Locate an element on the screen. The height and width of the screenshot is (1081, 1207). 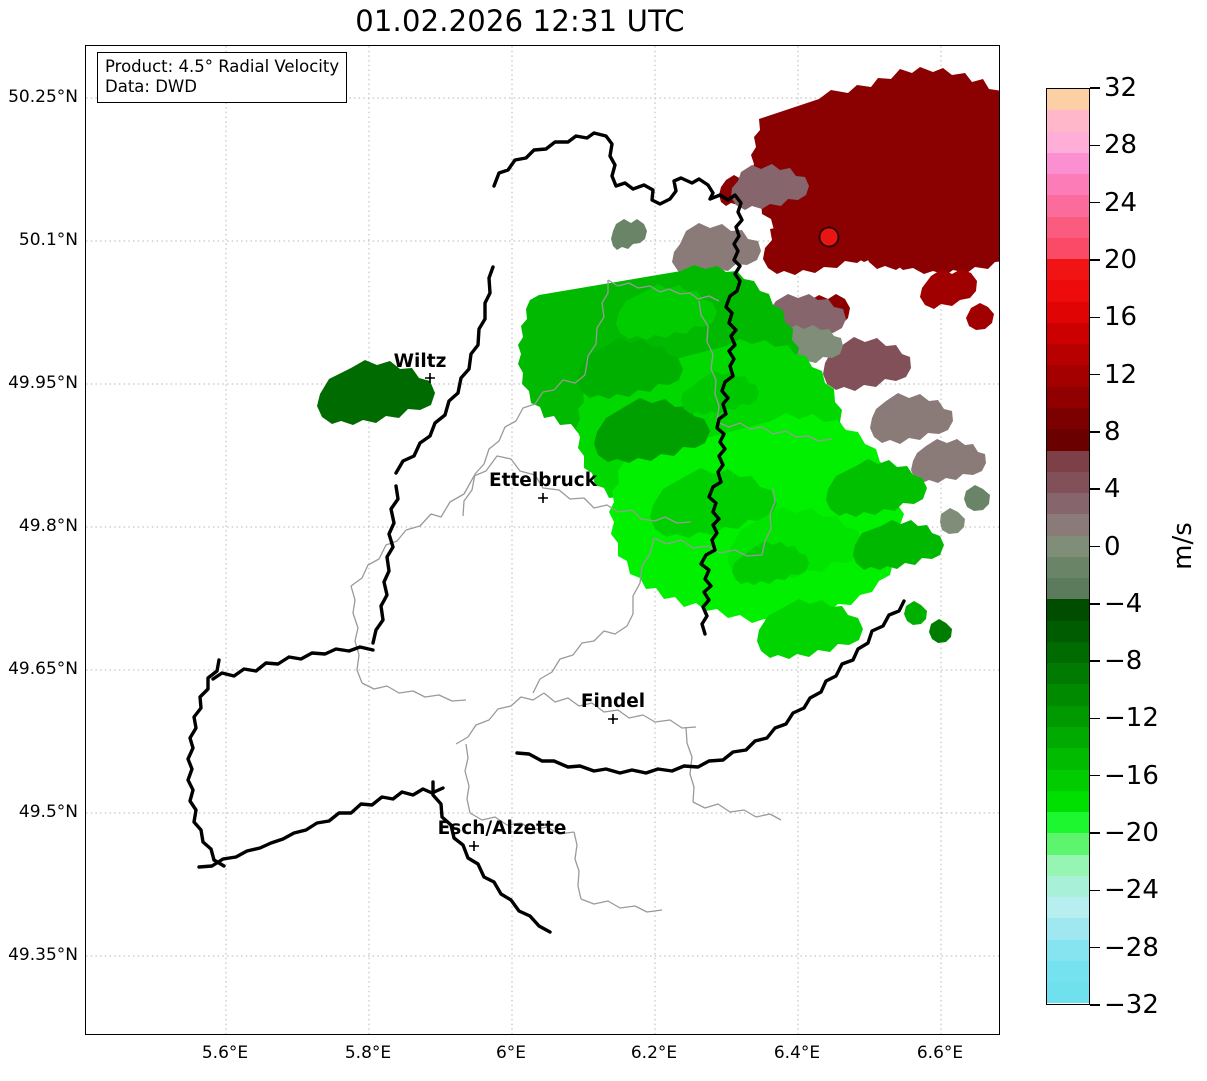
city-label-wiltz: Wiltz is located at coordinates (420, 361).